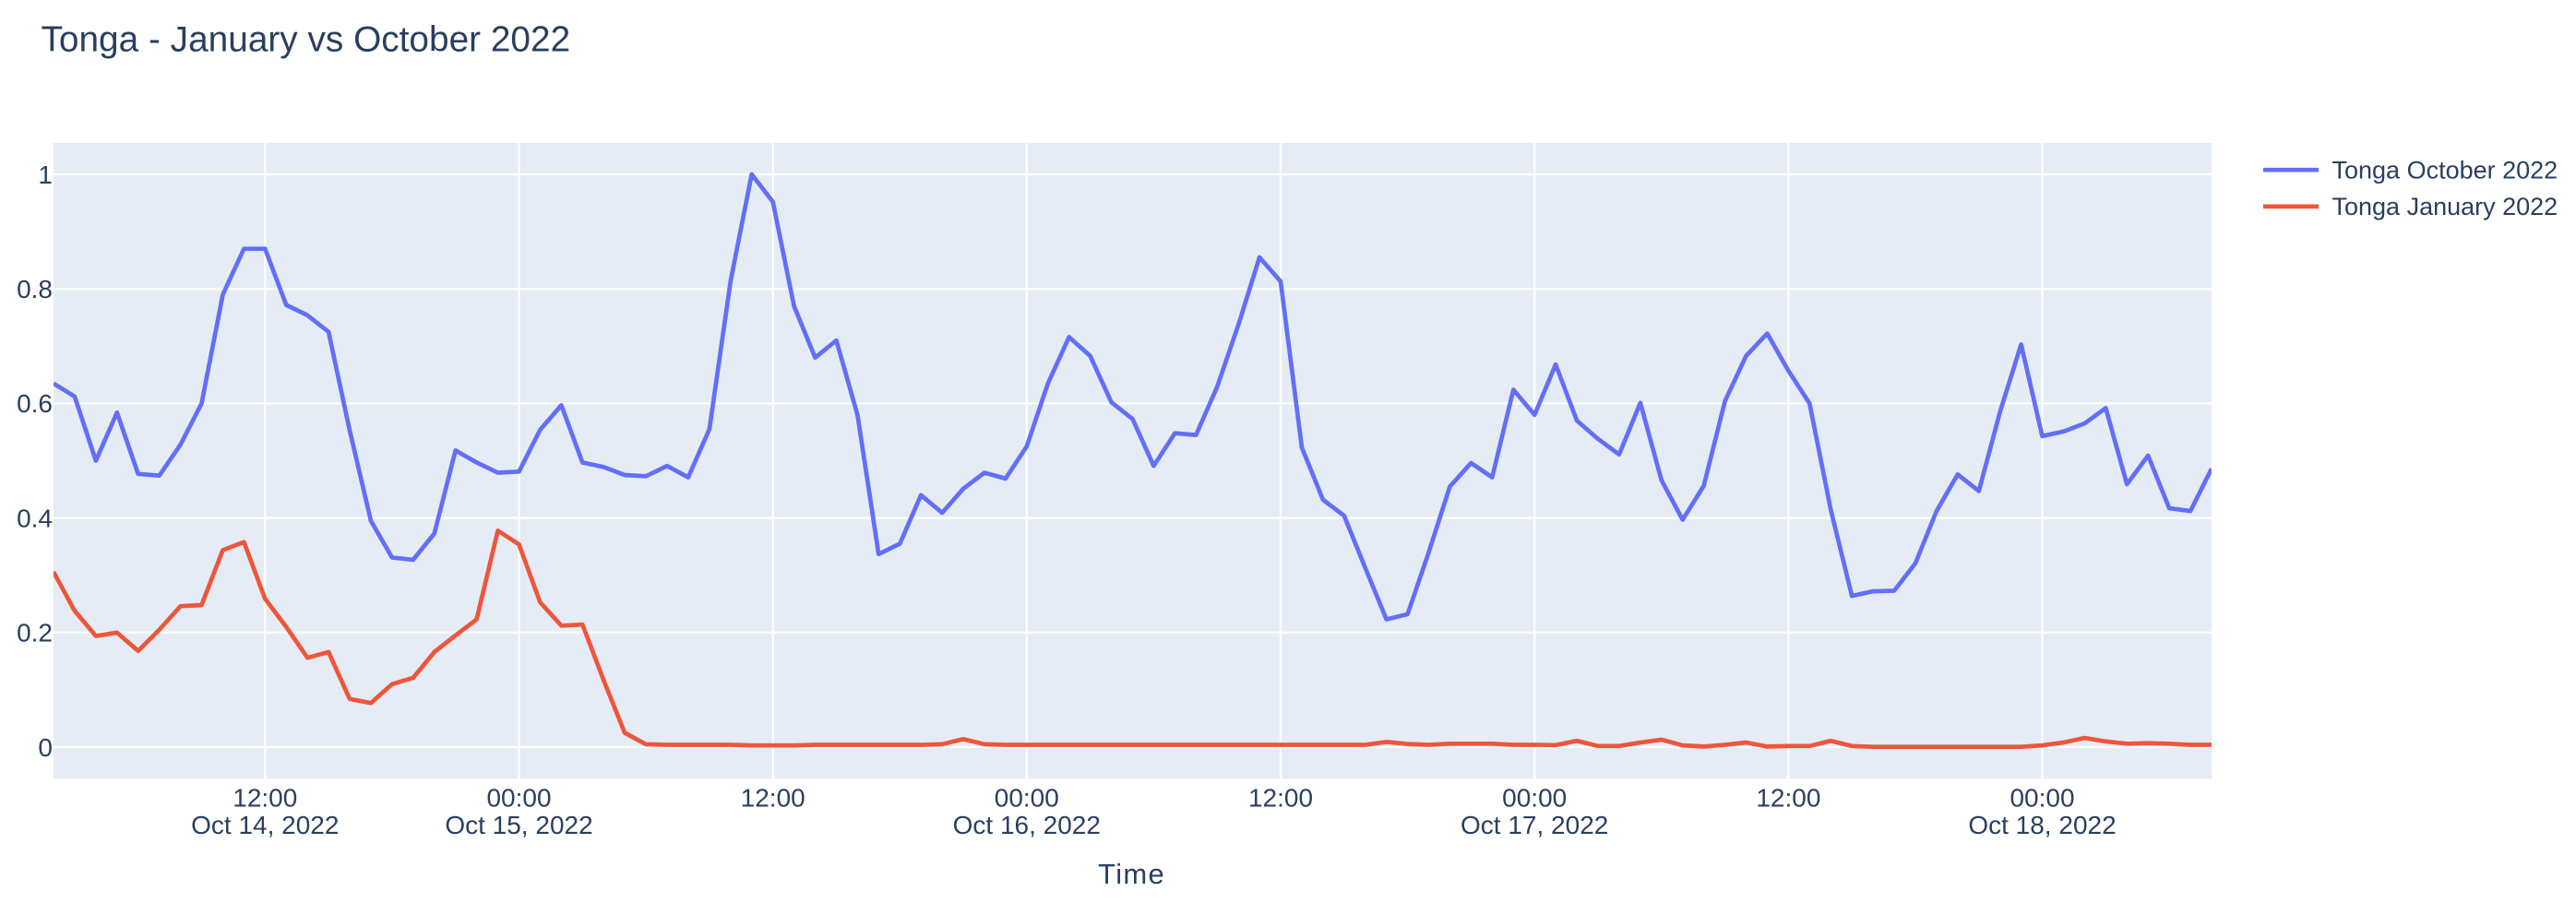 Image resolution: width=2576 pixels, height=903 pixels. Describe the element at coordinates (2445, 170) in the screenshot. I see `svg-text: Tonga October 2022` at that location.